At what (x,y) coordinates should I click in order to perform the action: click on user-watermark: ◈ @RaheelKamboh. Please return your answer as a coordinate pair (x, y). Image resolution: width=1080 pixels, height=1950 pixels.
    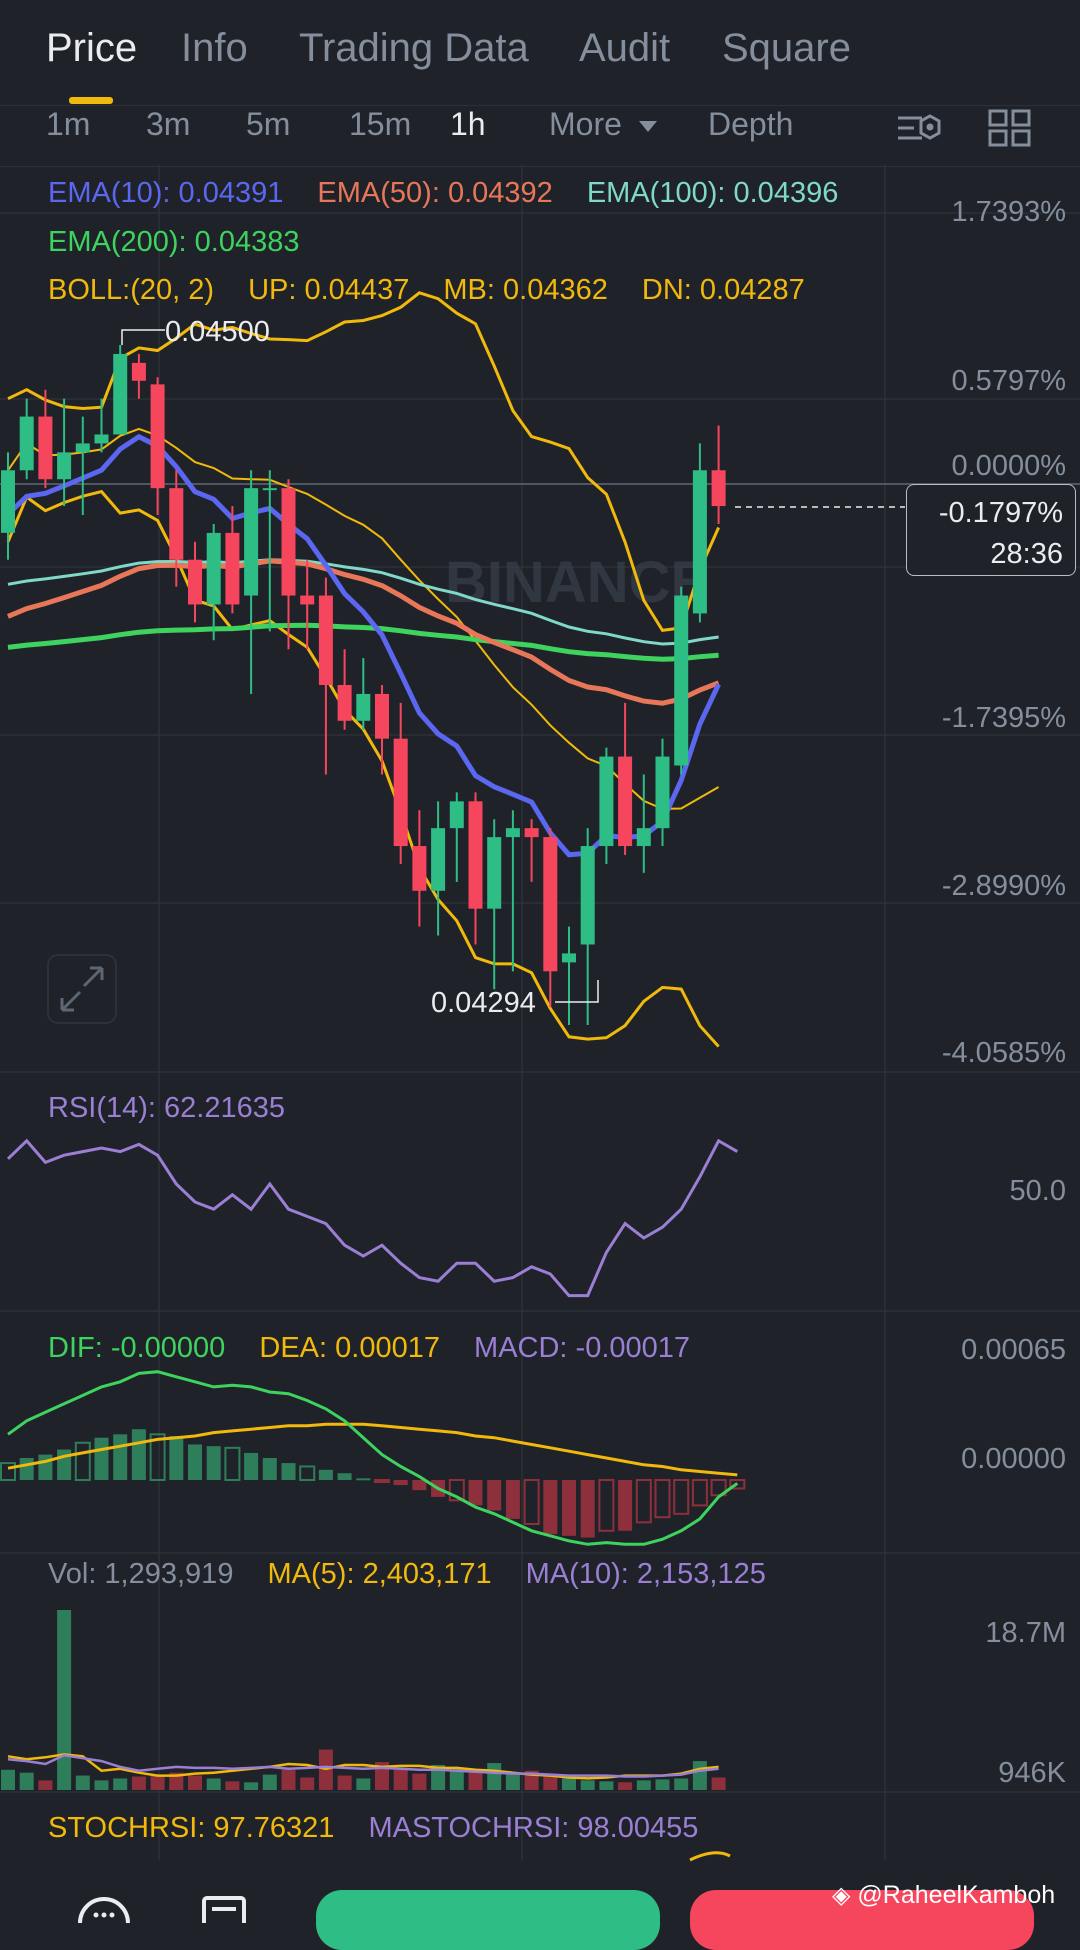
    Looking at the image, I should click on (943, 1895).